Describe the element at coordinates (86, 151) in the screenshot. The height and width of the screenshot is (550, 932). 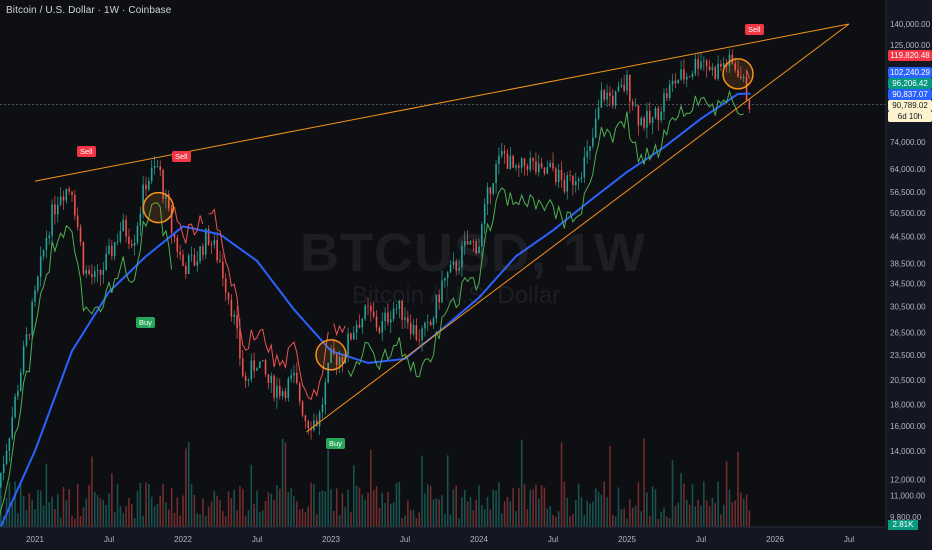
I see `sell-signal-label: Sell` at that location.